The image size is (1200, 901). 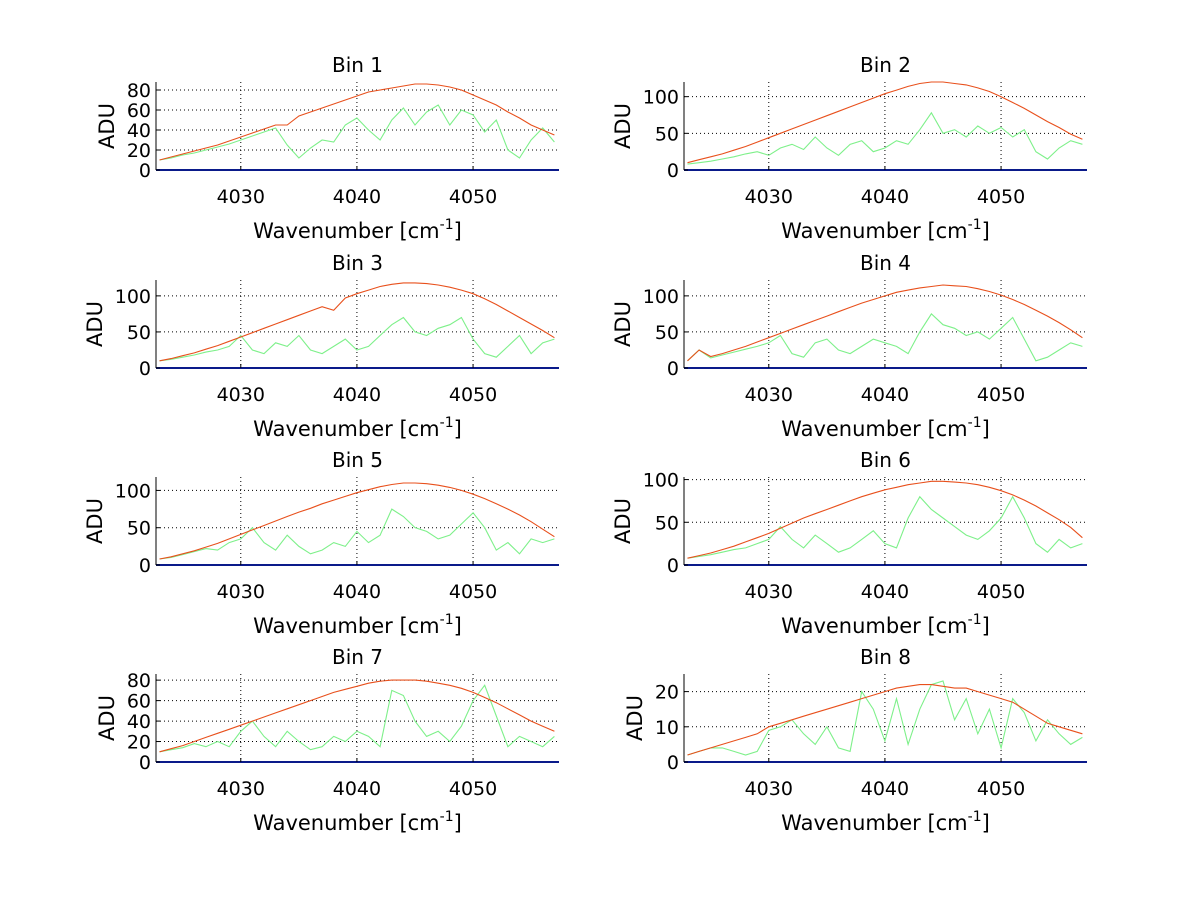 What do you see at coordinates (357, 65) in the screenshot?
I see `subplot-title: Bin 1` at bounding box center [357, 65].